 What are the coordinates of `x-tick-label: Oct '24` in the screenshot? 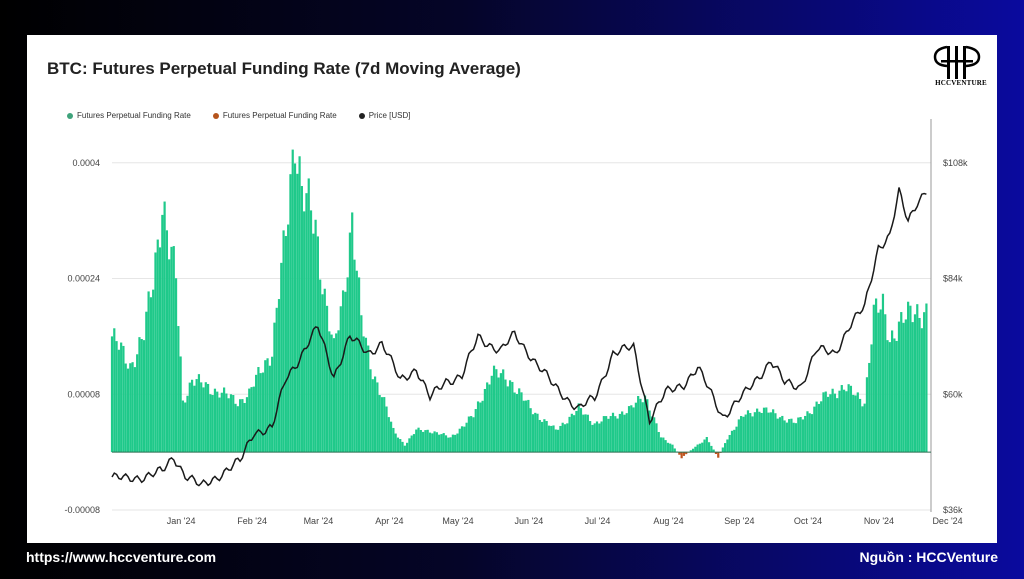 It's located at (808, 521).